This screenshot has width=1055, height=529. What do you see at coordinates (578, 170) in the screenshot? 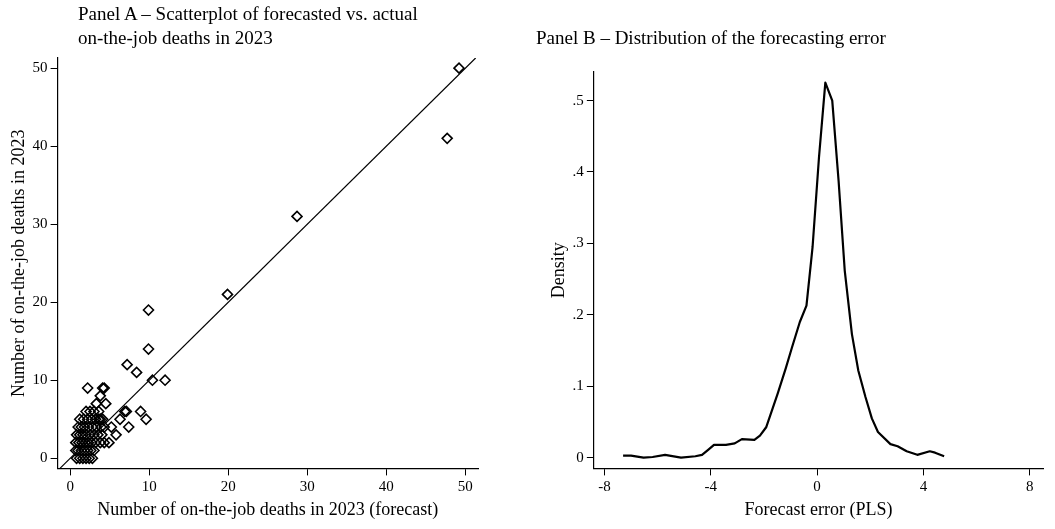
I see `y-tick-label: .4` at bounding box center [578, 170].